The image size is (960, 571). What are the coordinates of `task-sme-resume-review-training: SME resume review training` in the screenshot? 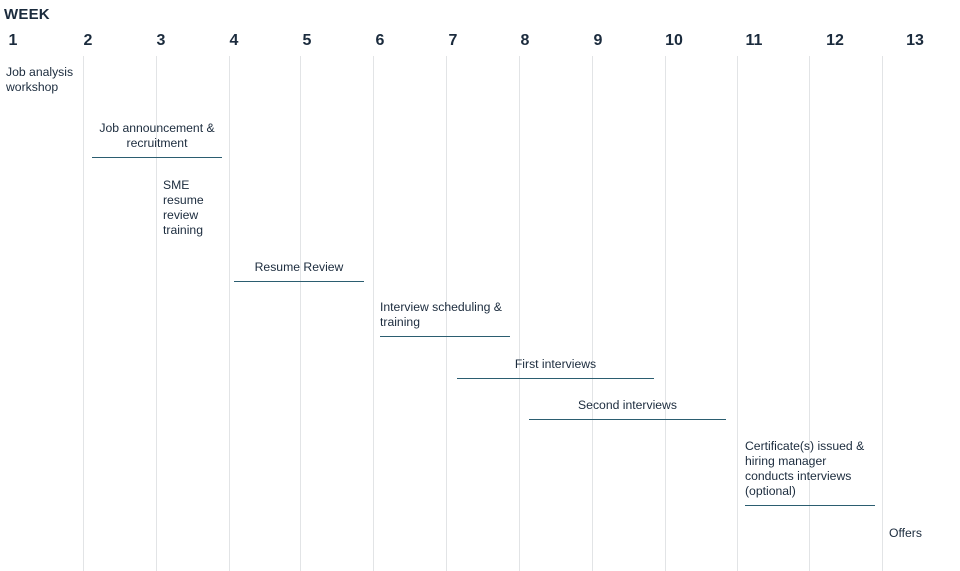 It's located at (183, 207).